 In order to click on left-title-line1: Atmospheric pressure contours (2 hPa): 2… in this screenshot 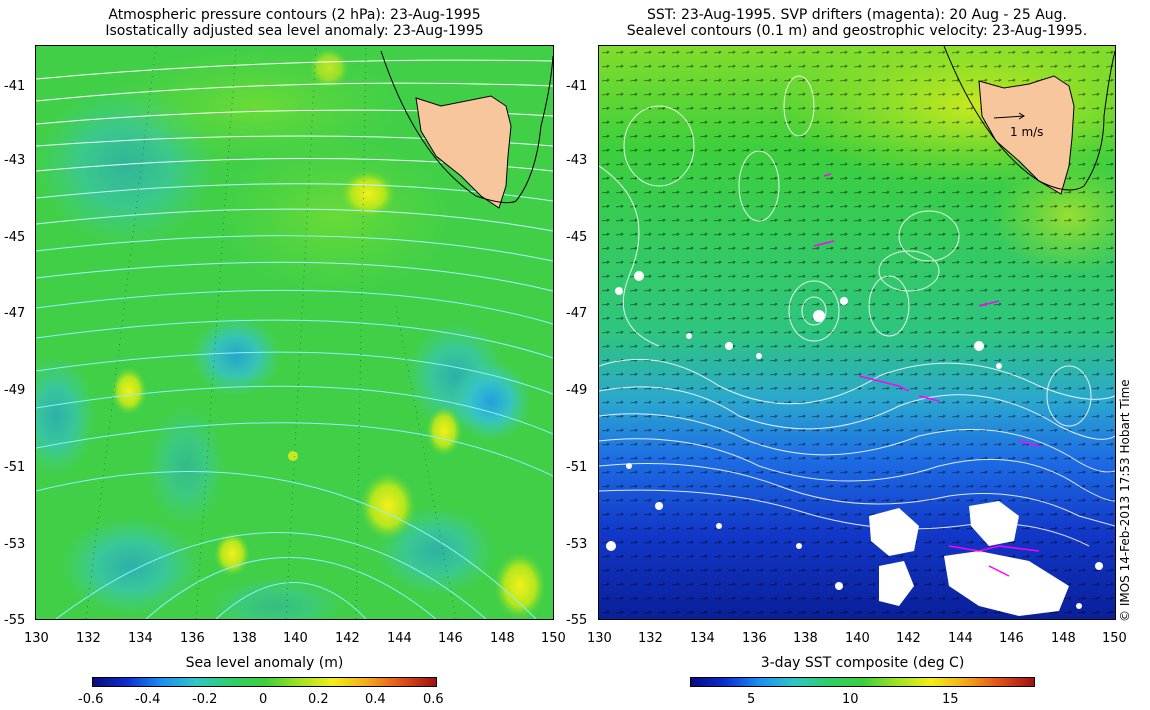, I will do `click(294, 15)`.